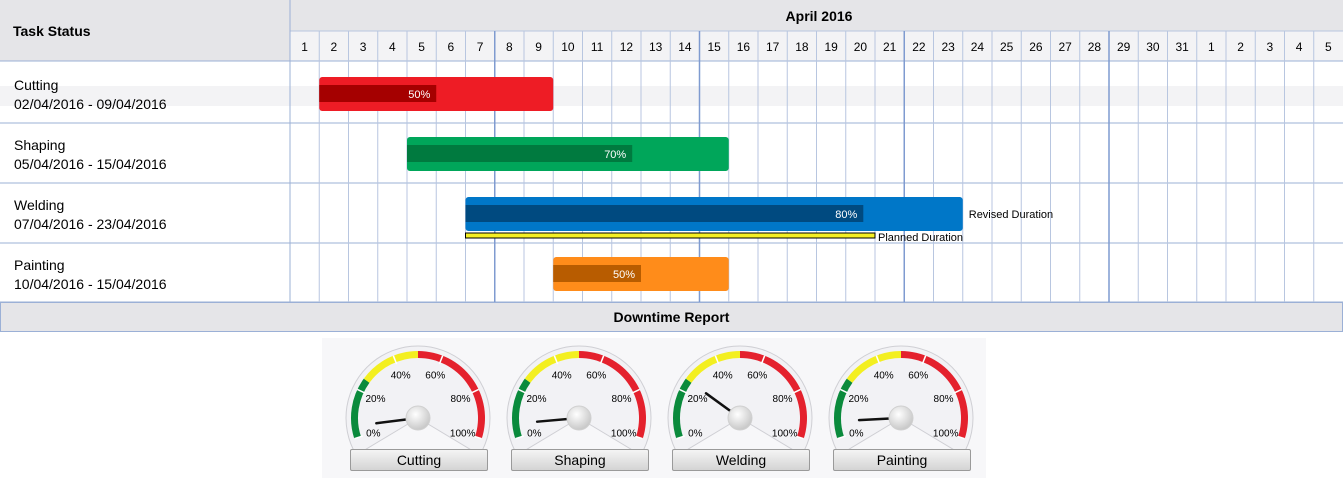 The image size is (1343, 483). Describe the element at coordinates (919, 47) in the screenshot. I see `day-label: 22` at that location.